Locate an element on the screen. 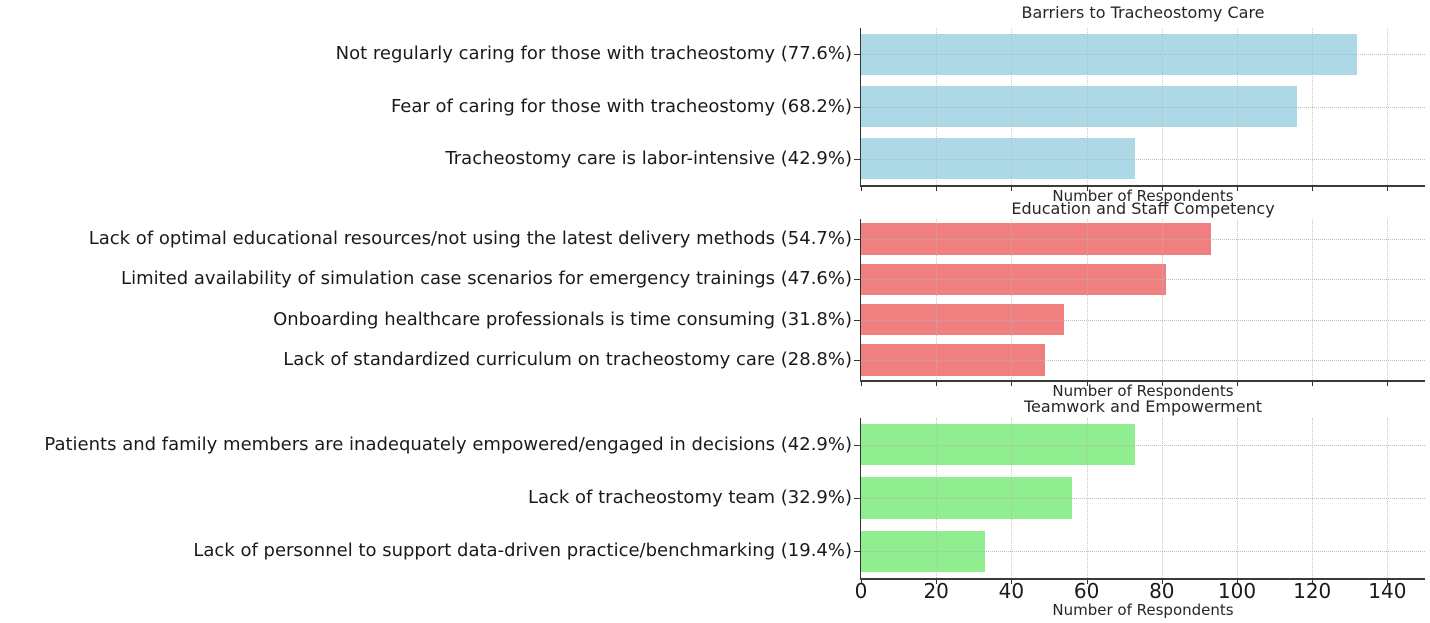 The height and width of the screenshot is (623, 1430). x-tick-label: 0 is located at coordinates (861, 591).